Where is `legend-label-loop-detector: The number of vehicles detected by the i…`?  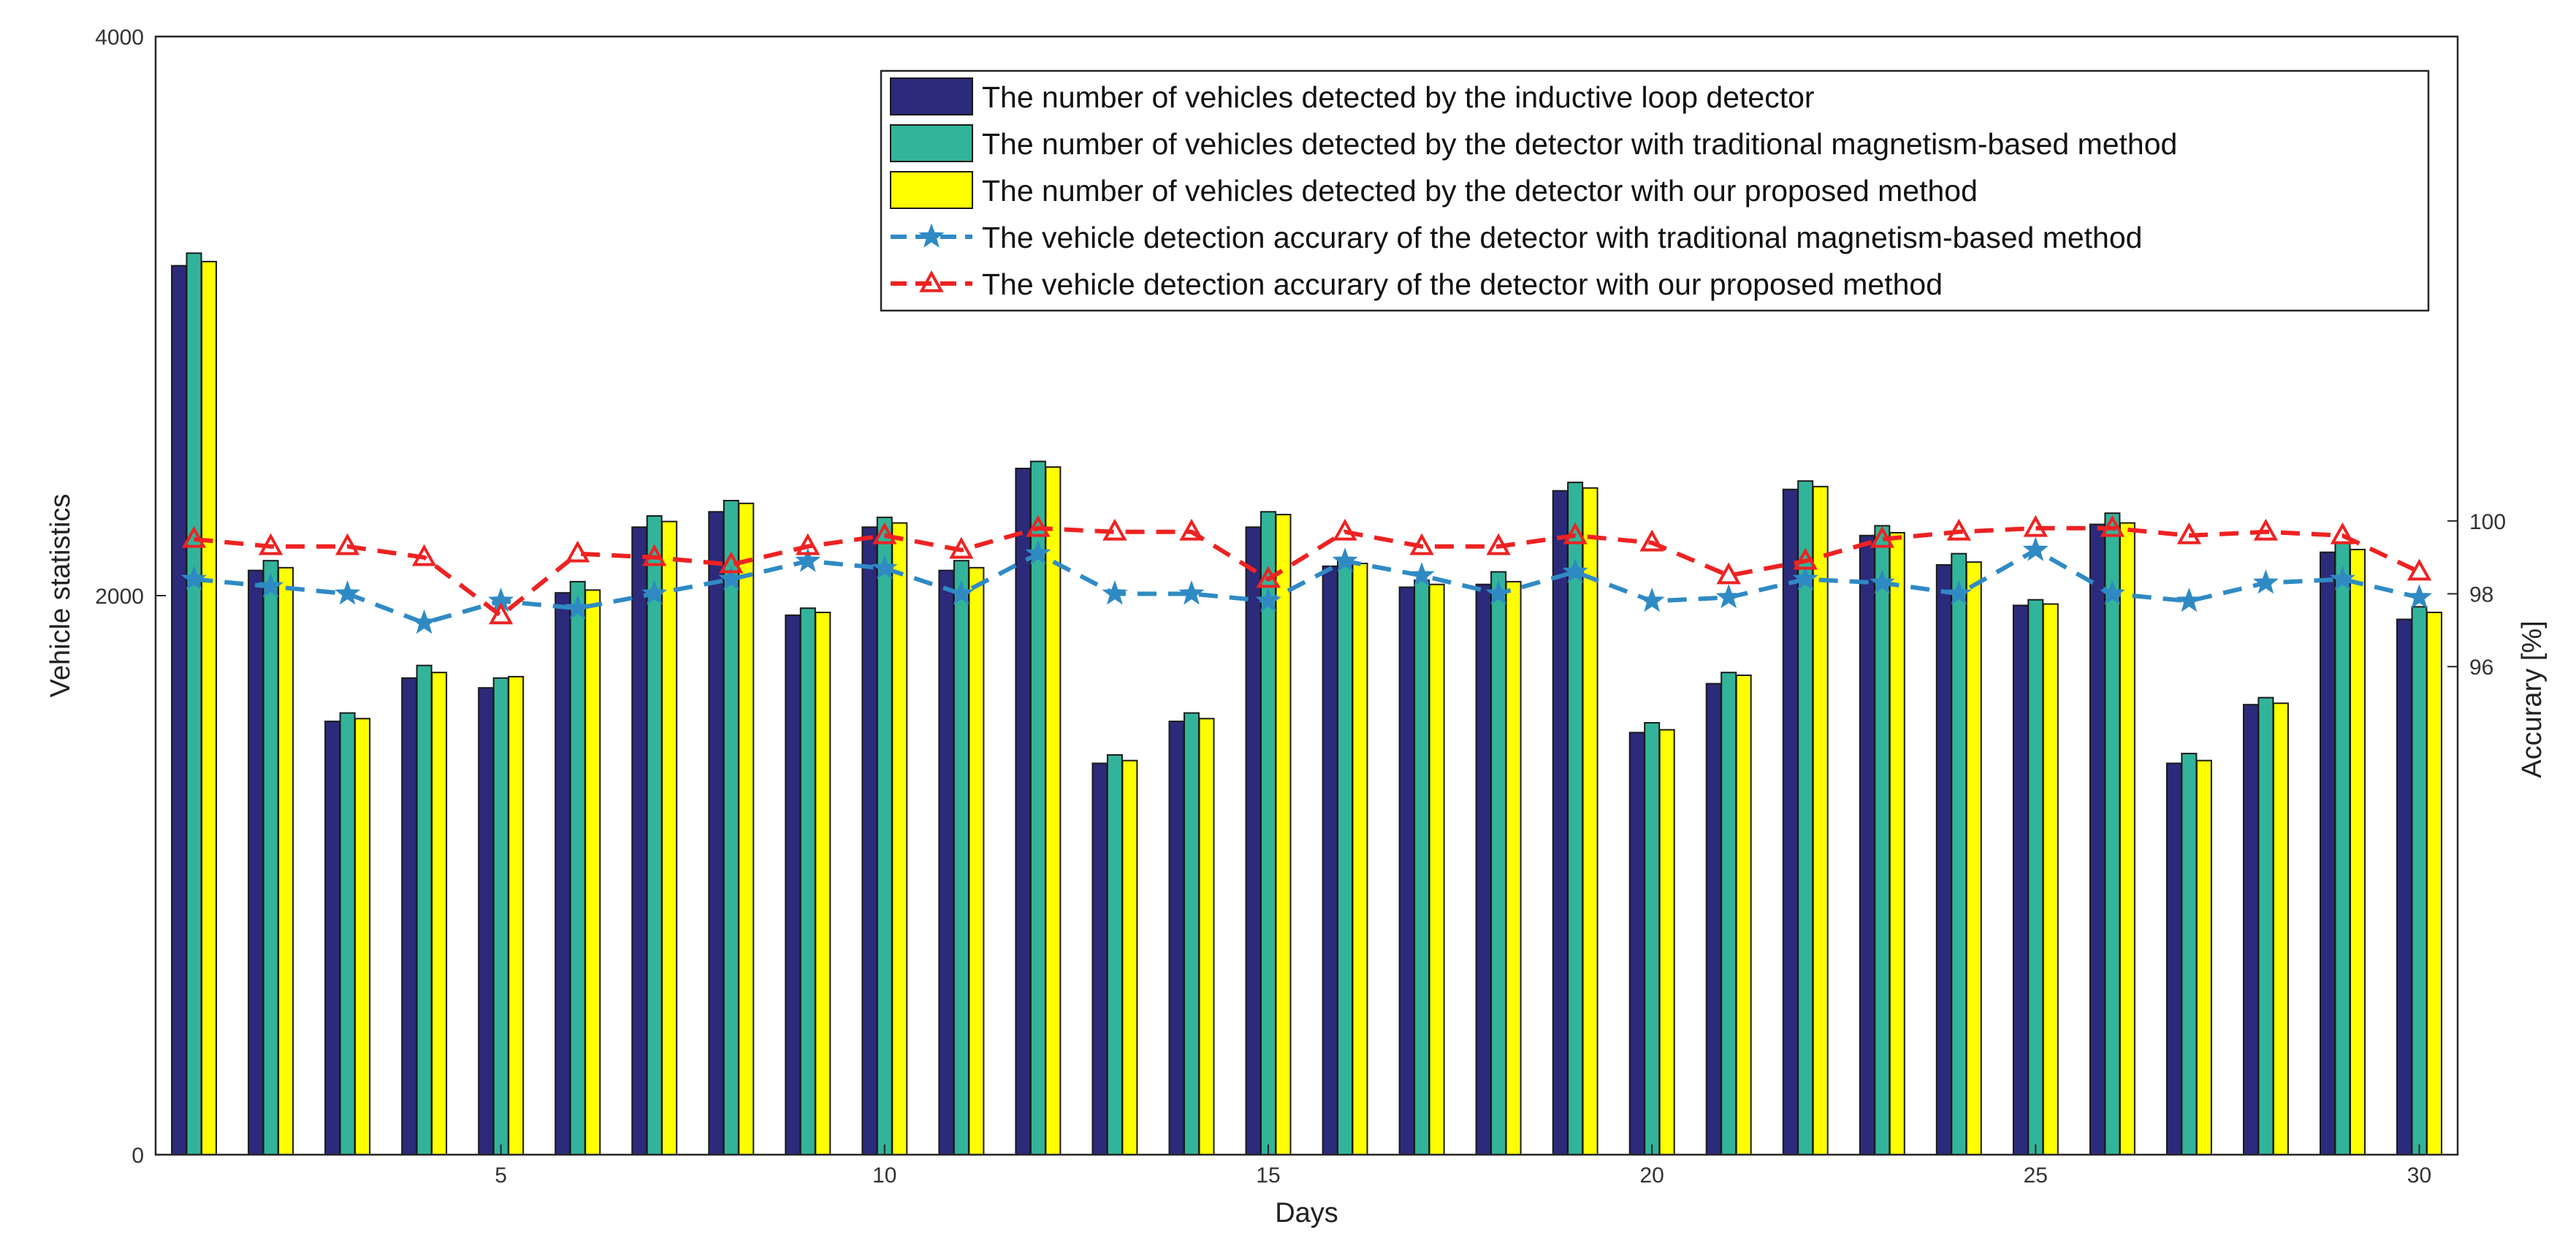 legend-label-loop-detector: The number of vehicles detected by the i… is located at coordinates (1398, 97).